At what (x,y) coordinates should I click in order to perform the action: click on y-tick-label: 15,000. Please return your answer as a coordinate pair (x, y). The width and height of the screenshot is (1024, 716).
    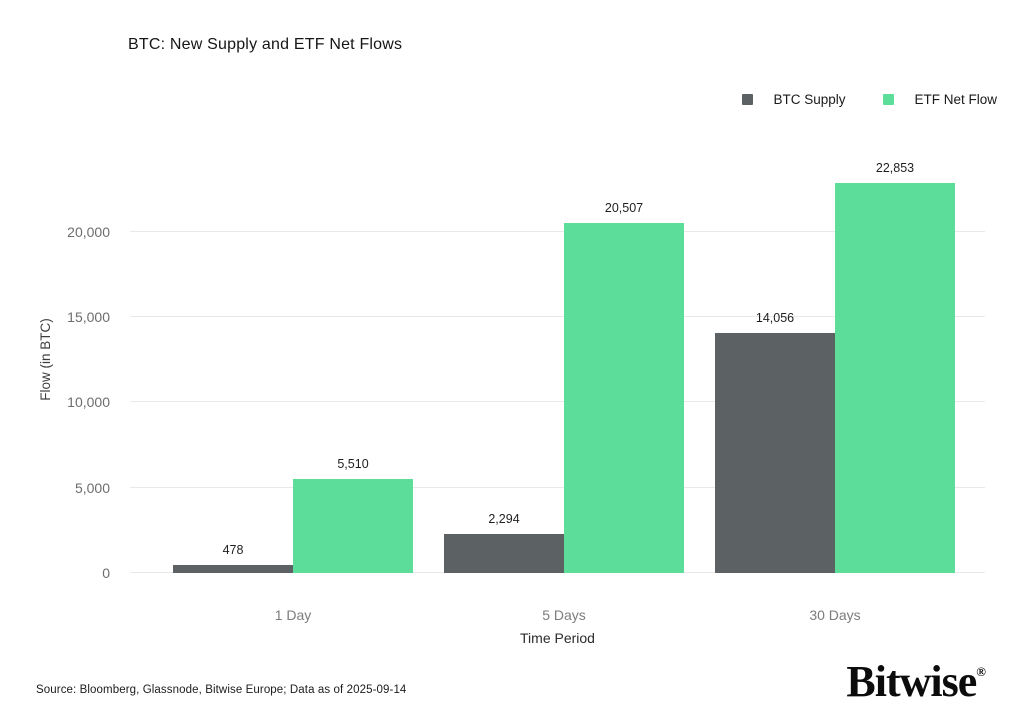
    Looking at the image, I should click on (88, 317).